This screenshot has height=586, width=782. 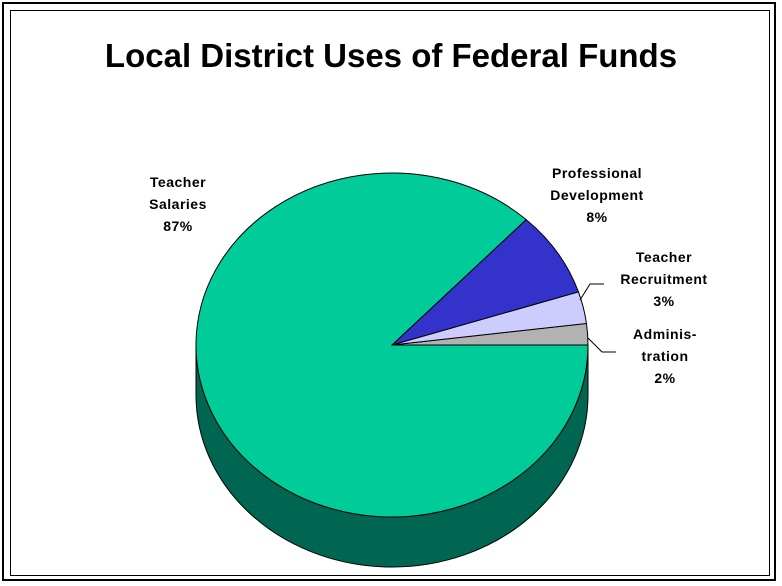 I want to click on slice-percent: 8%, so click(x=596, y=217).